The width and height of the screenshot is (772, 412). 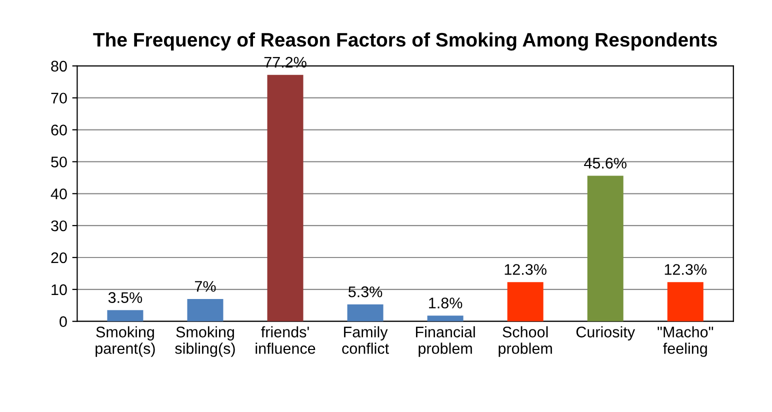 I want to click on x-tick-label: Curiosity, so click(x=606, y=333).